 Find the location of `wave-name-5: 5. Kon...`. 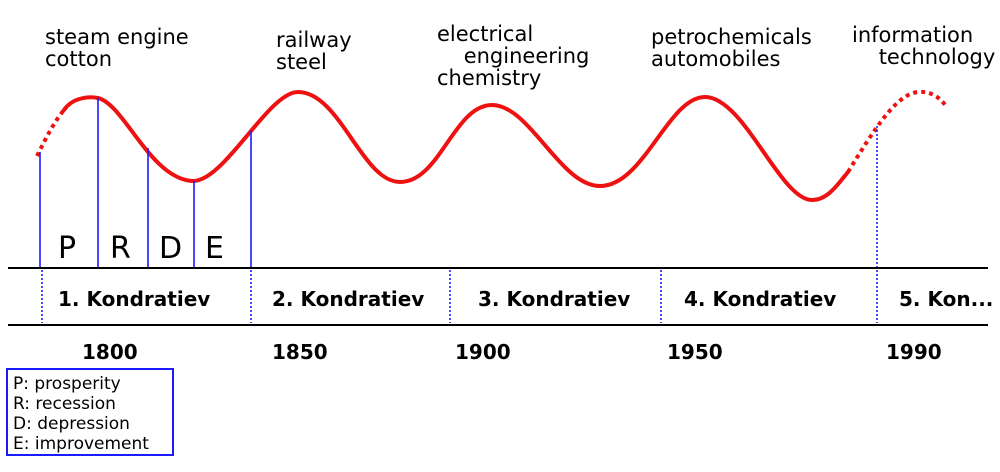

wave-name-5: 5. Kon... is located at coordinates (946, 299).